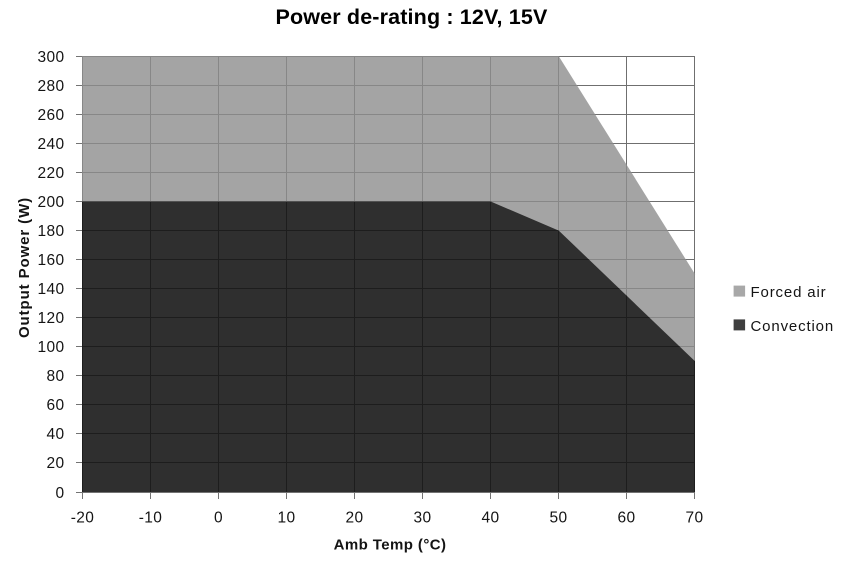 The image size is (841, 568). What do you see at coordinates (151, 518) in the screenshot?
I see `svg-text: -10` at bounding box center [151, 518].